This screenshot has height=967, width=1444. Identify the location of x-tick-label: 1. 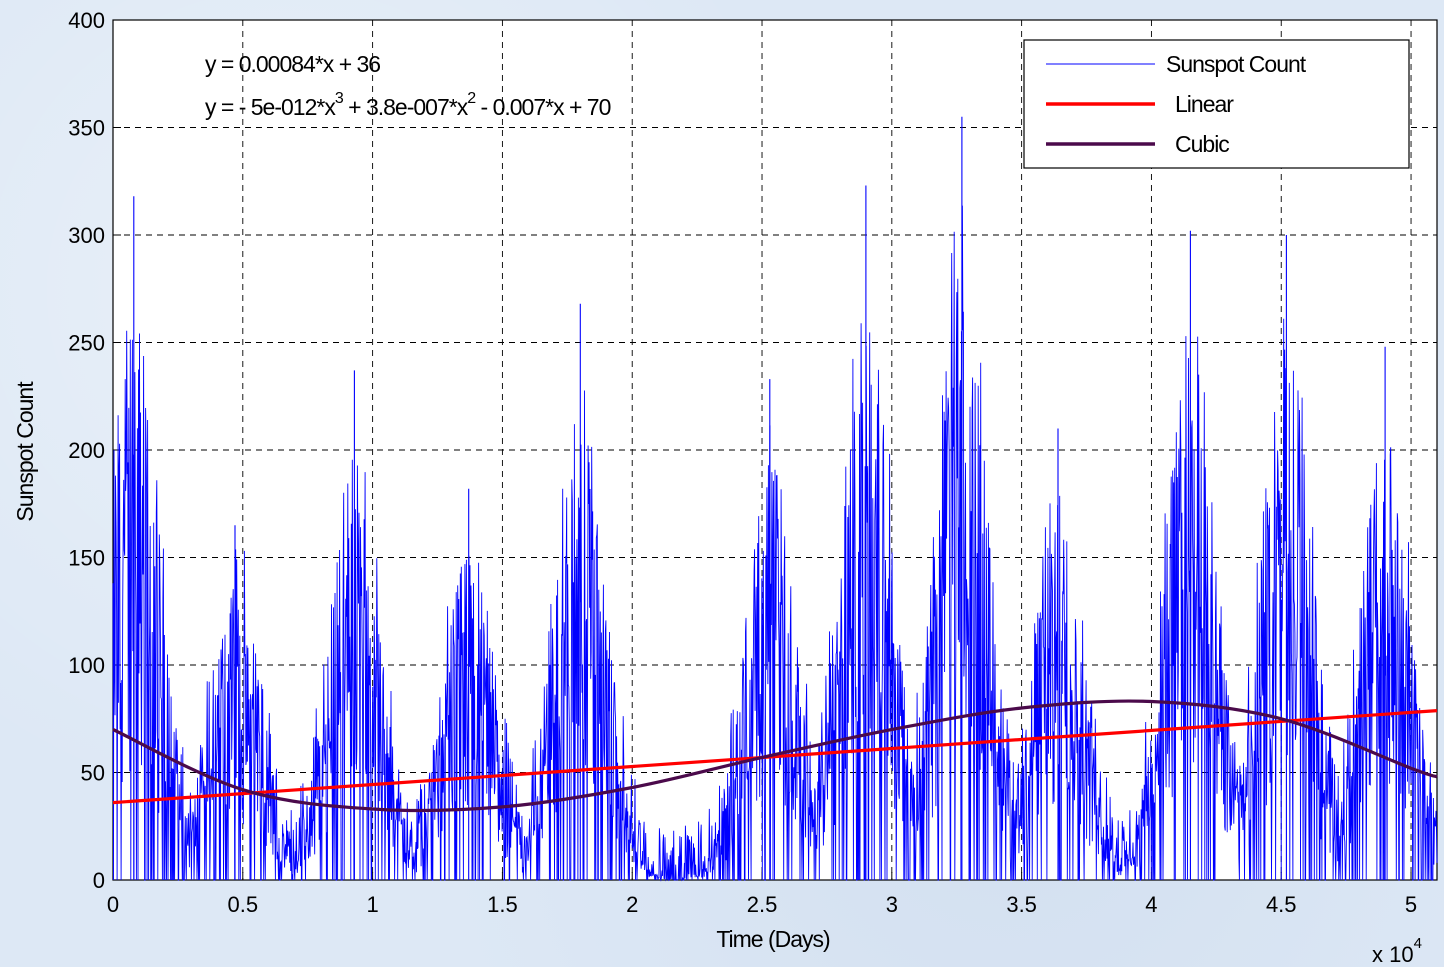
(372, 904).